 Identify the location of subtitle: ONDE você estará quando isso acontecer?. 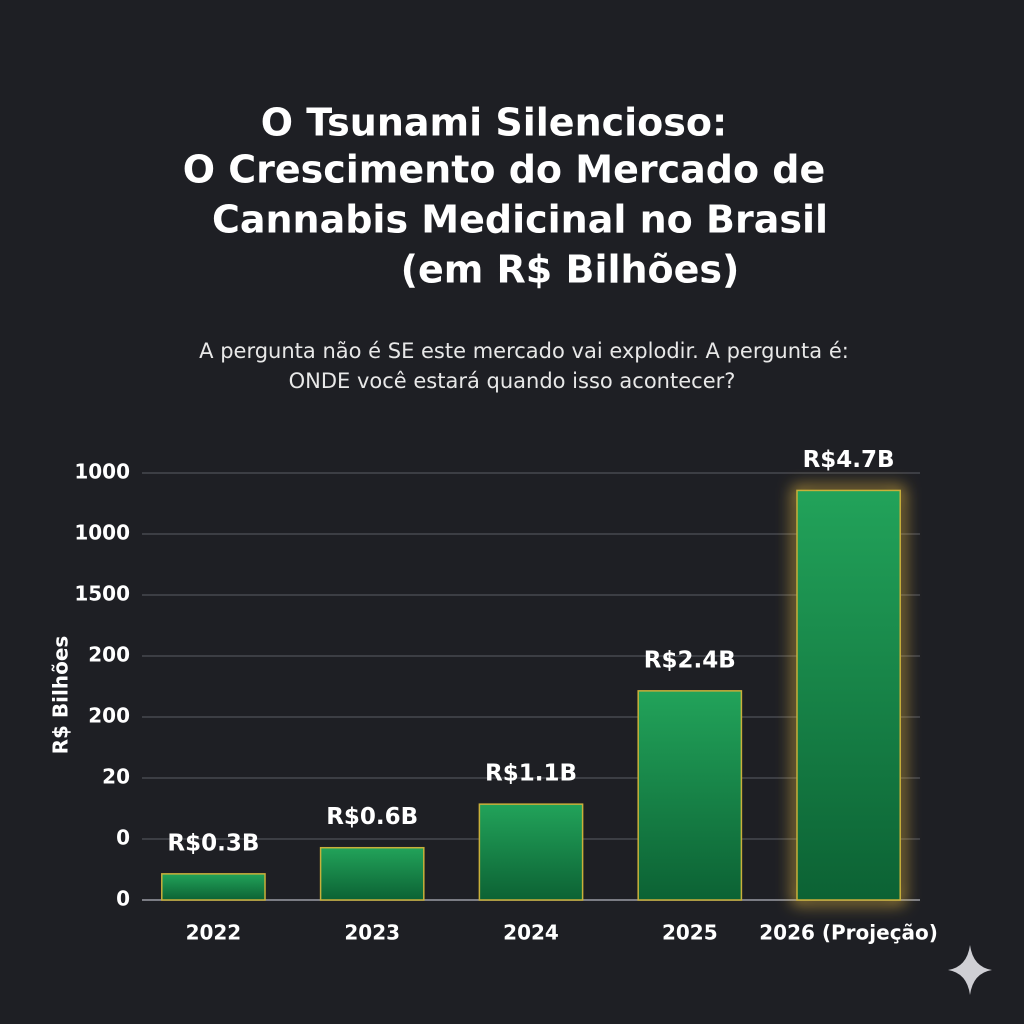
(512, 381).